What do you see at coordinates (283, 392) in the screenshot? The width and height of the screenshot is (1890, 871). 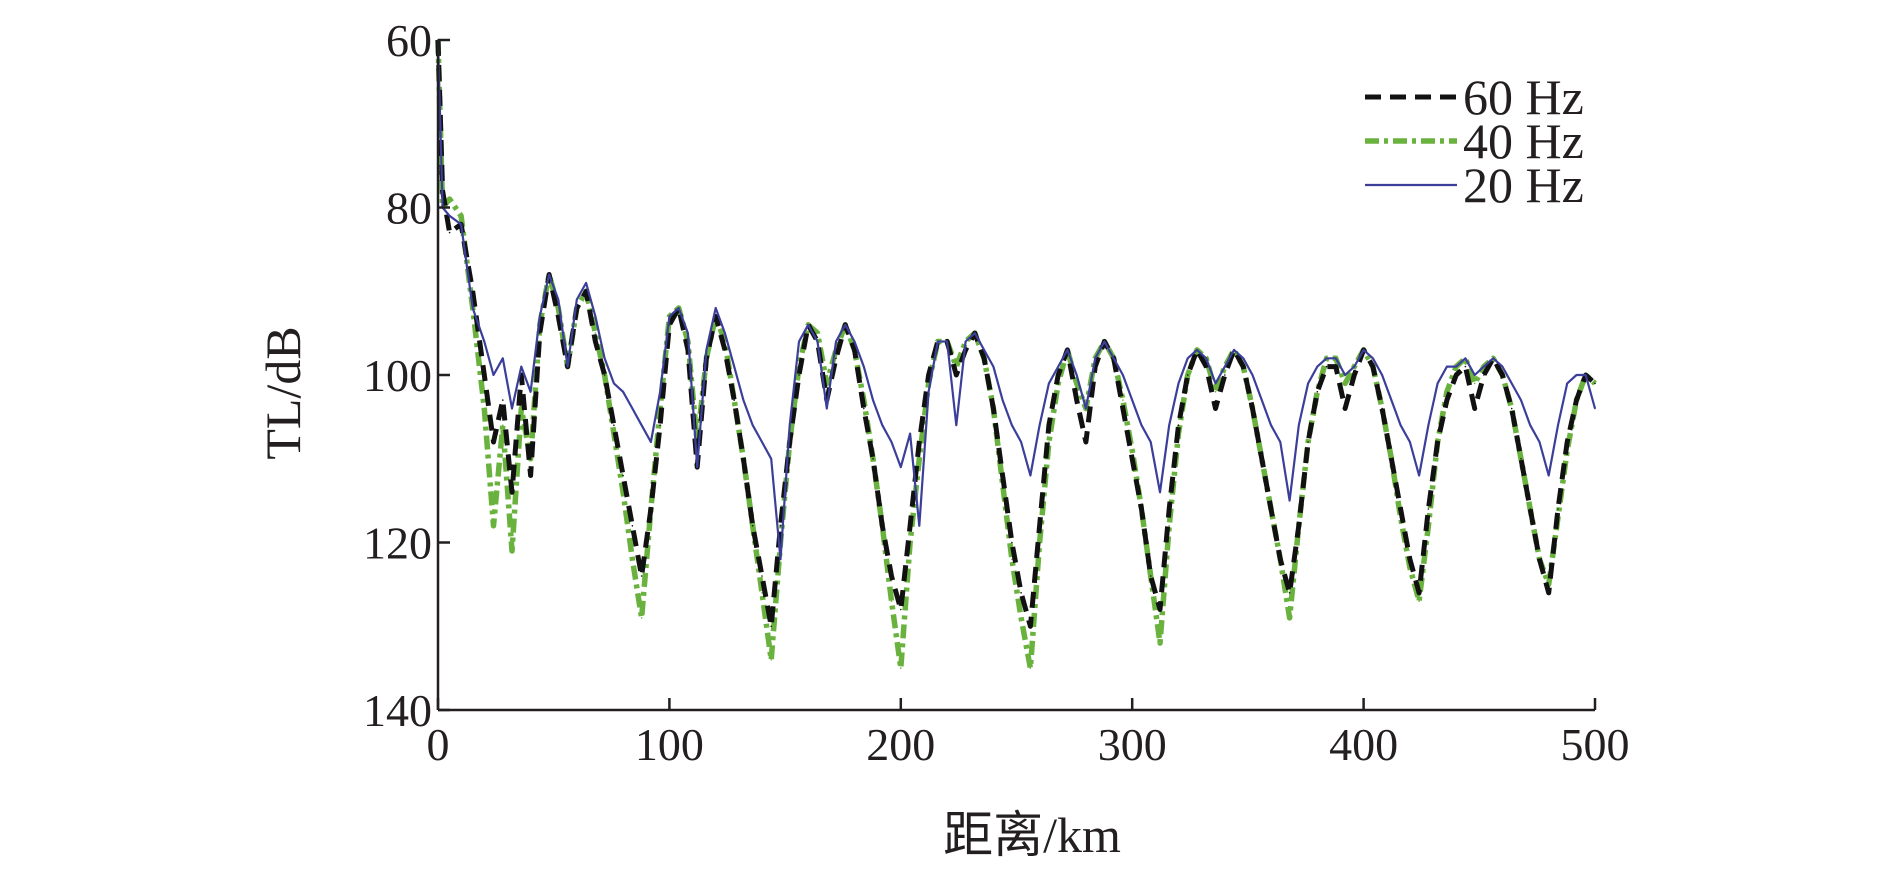 I see `y-axis-title: TL/dB` at bounding box center [283, 392].